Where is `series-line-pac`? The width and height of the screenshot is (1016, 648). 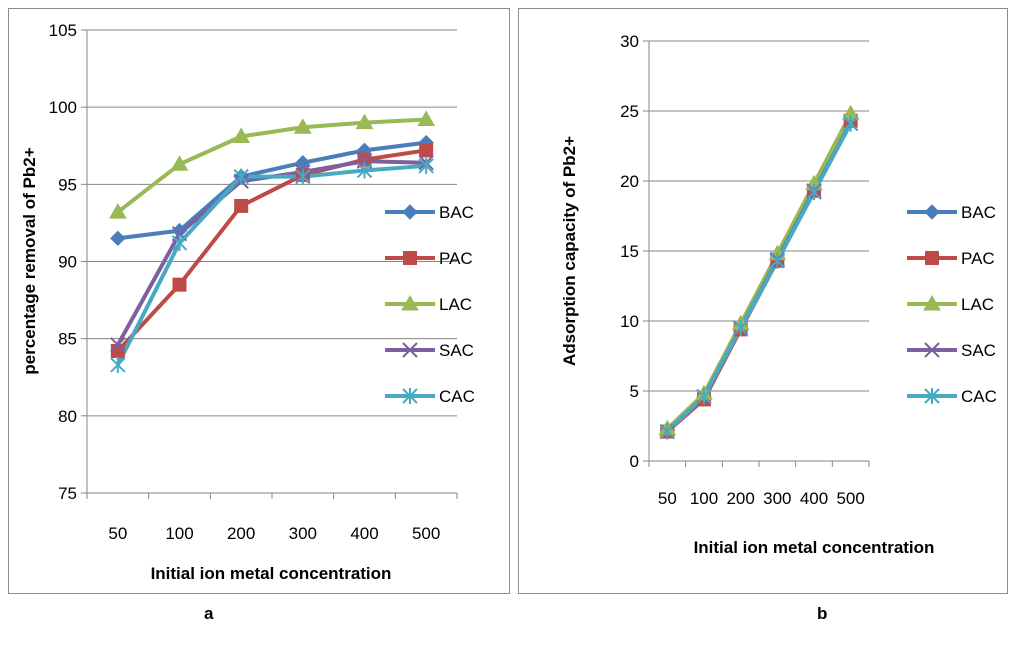 series-line-pac is located at coordinates (271, 250).